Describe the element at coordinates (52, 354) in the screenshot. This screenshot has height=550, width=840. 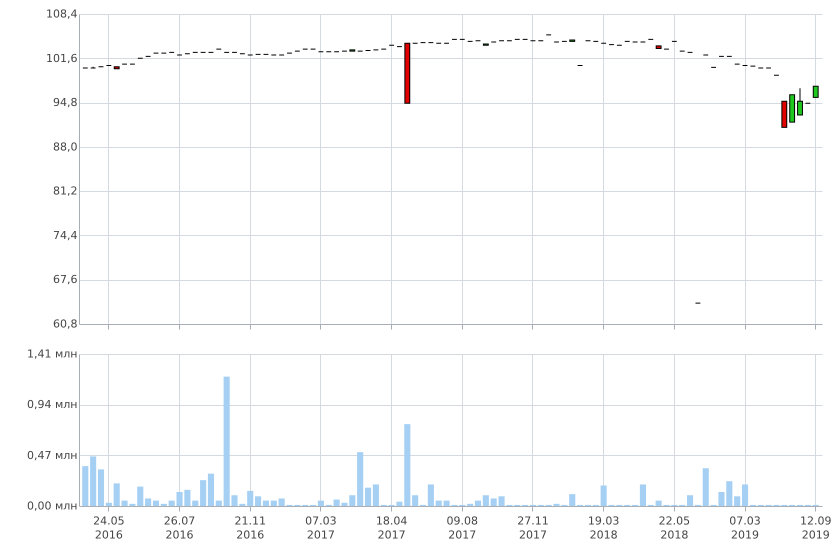
I see `y-tick-label: 1,41 млн` at that location.